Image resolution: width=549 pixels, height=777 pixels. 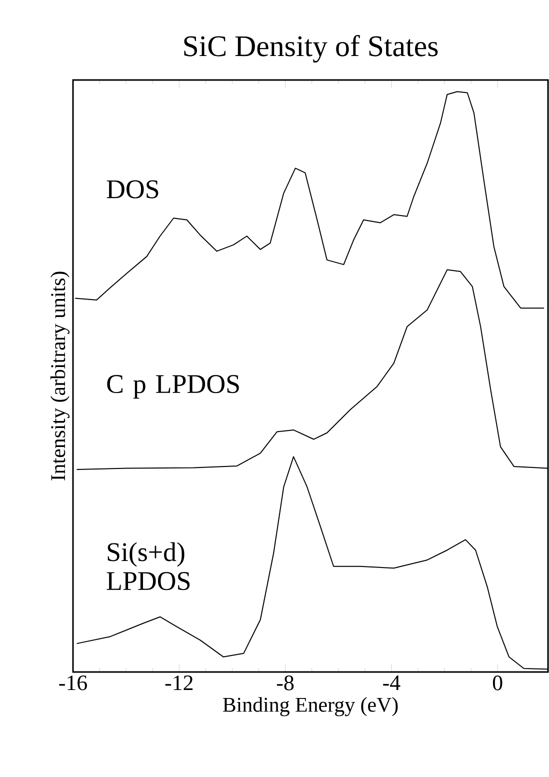 I want to click on chart-title: SiC Density of States, so click(x=311, y=48).